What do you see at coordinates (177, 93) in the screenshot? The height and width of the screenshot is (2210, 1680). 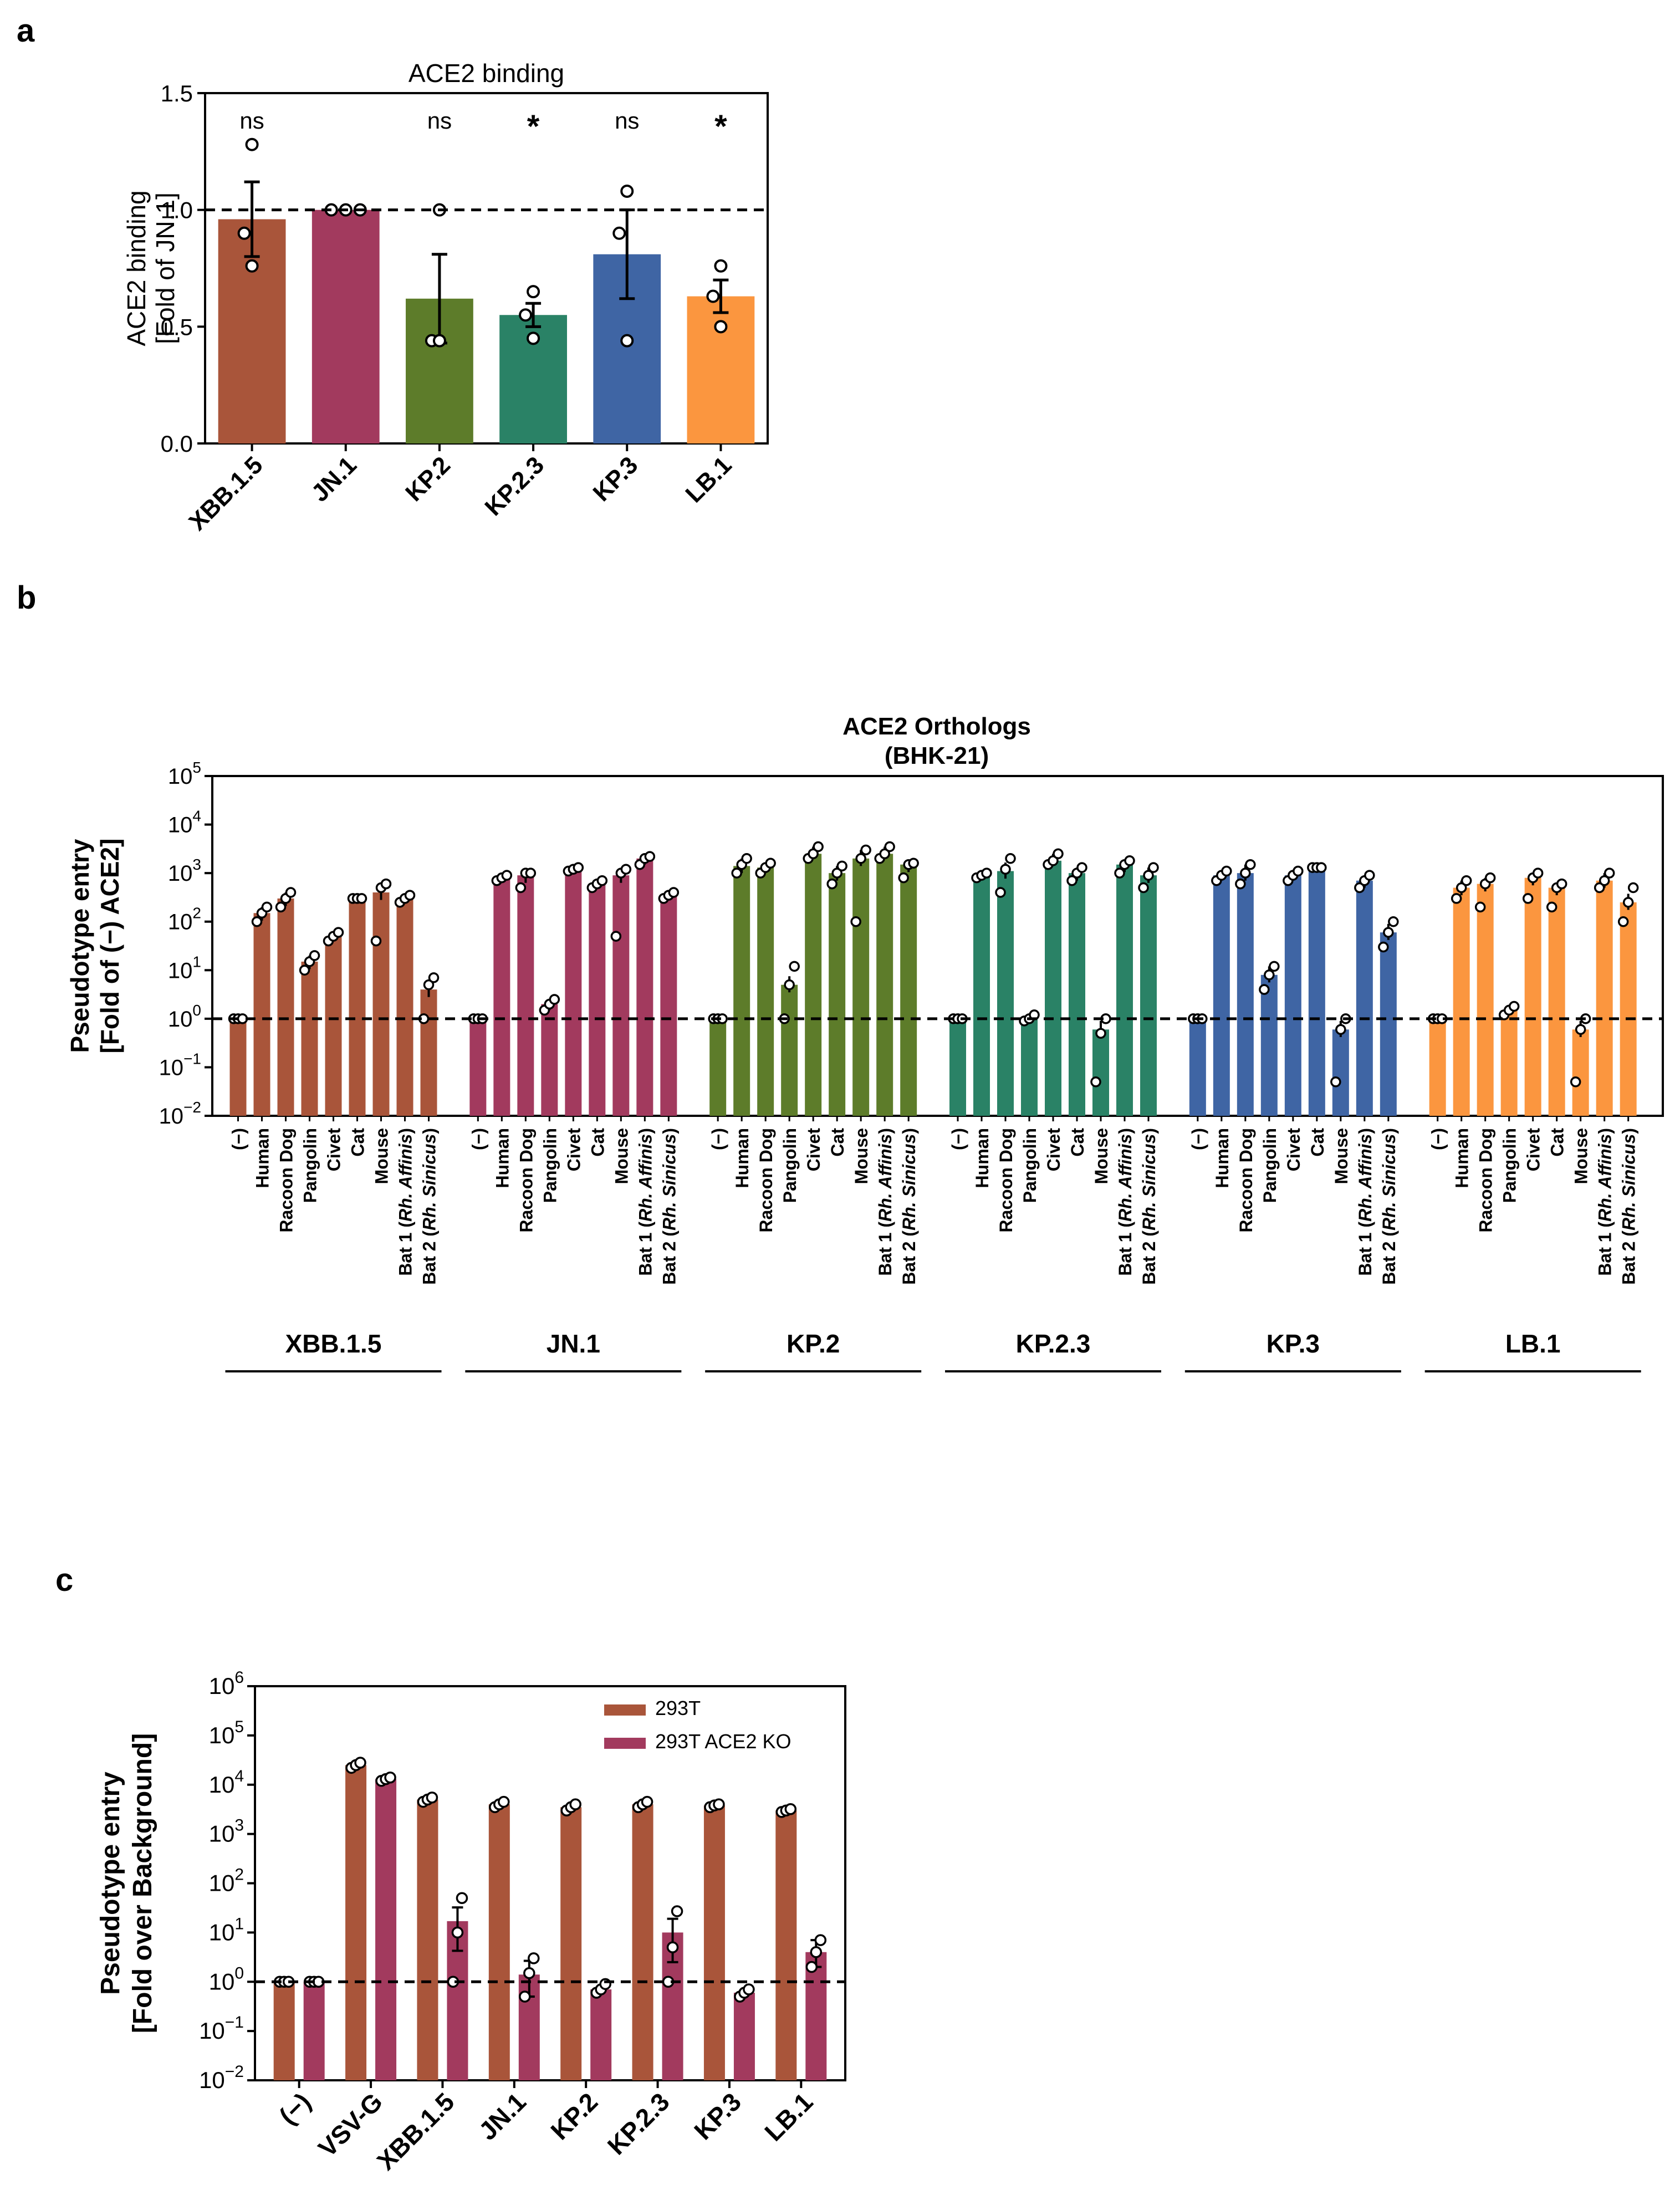 I see `y-tick-label: 1.5` at bounding box center [177, 93].